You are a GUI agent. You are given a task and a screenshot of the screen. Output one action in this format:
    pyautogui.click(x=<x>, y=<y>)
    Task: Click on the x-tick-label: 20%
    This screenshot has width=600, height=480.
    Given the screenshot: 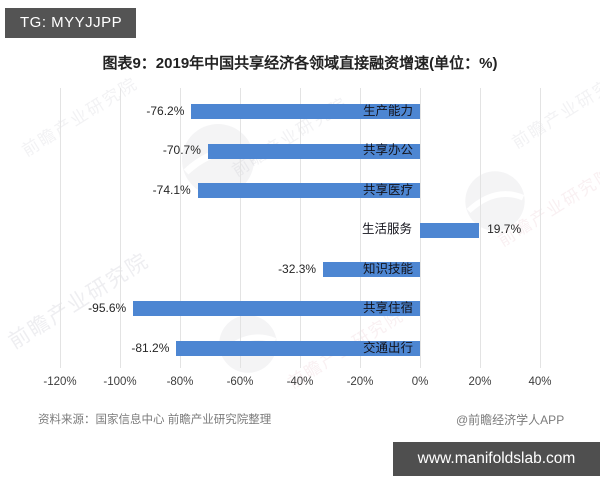 What is the action you would take?
    pyautogui.click(x=480, y=382)
    